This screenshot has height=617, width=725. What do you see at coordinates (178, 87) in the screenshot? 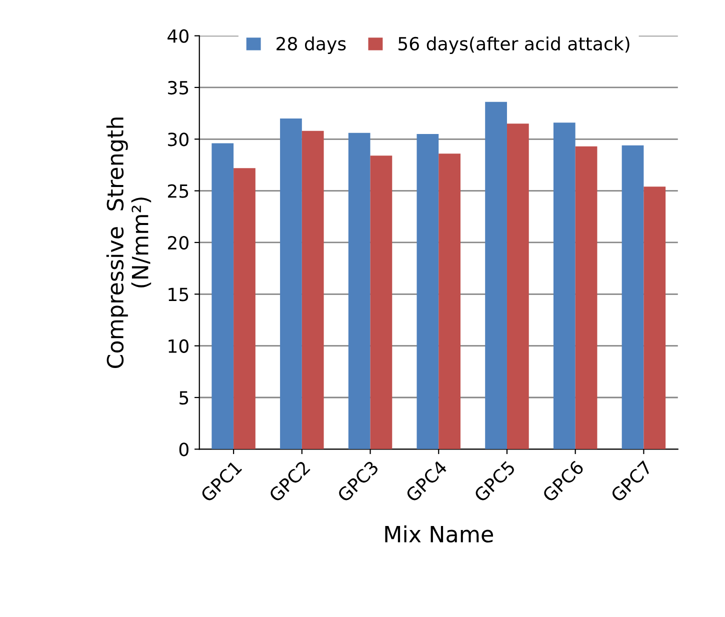
I see `y-tick-label: 35` at bounding box center [178, 87].